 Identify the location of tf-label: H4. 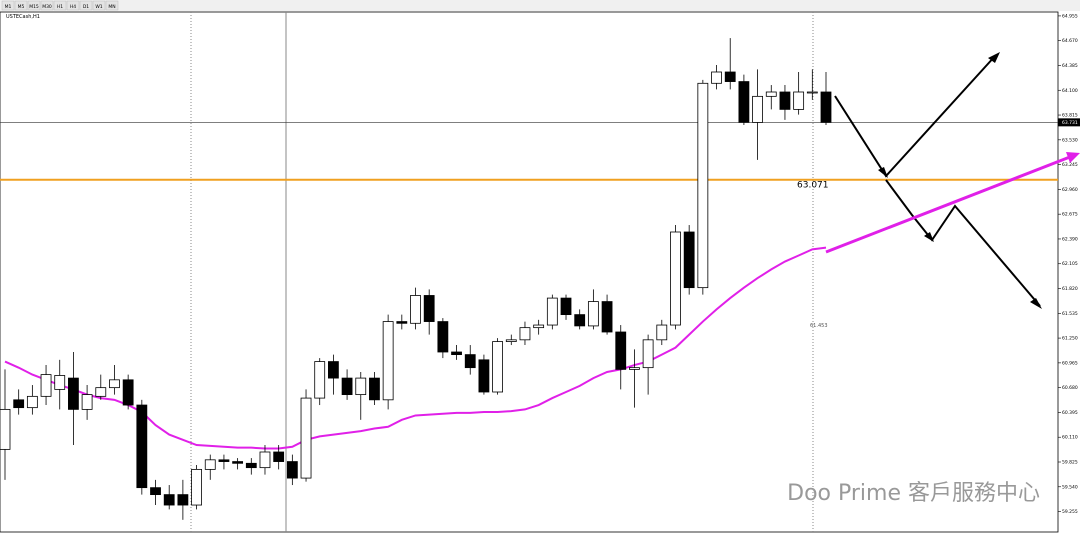
(73, 7).